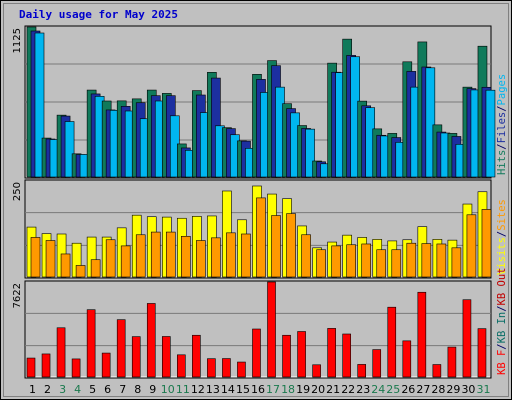  Describe the element at coordinates (468, 389) in the screenshot. I see `x-tick-label-day-30: 30` at that location.